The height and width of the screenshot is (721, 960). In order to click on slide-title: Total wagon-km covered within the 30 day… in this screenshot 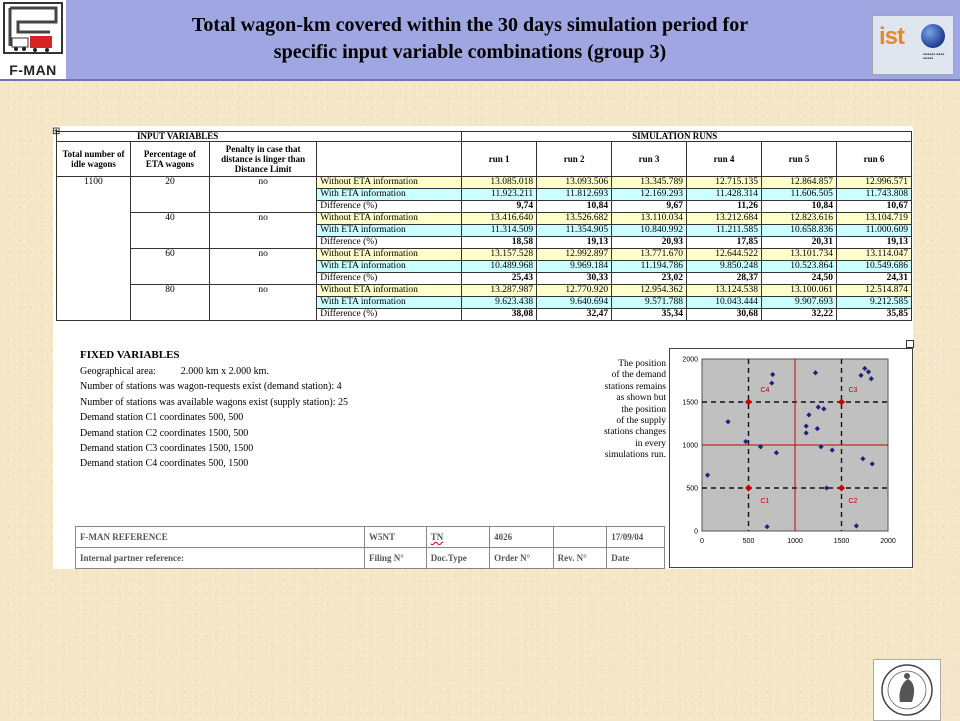, I will do `click(470, 39)`.